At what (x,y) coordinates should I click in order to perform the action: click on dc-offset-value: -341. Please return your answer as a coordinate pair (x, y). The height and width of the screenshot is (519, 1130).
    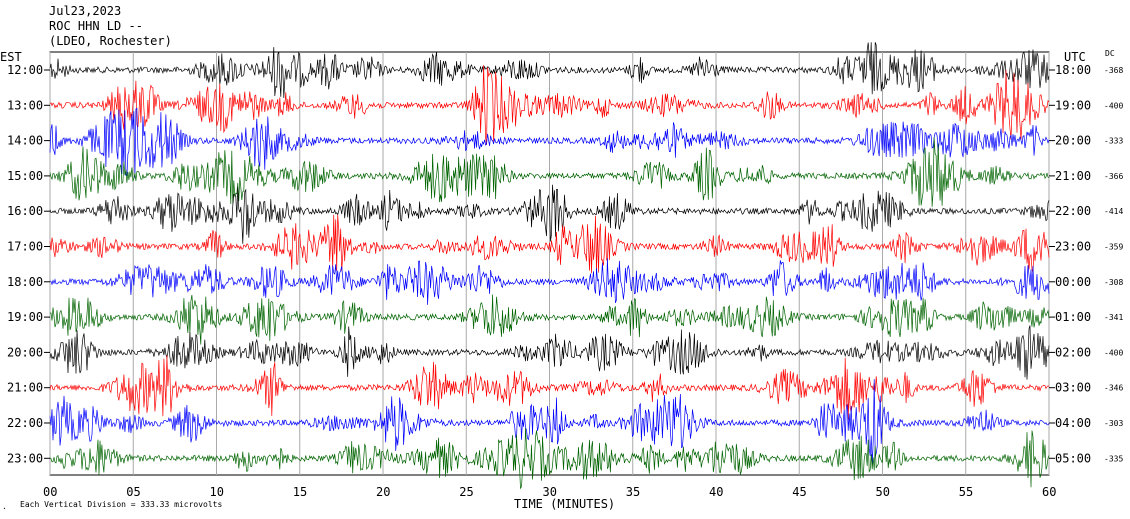
    Looking at the image, I should click on (1113, 317).